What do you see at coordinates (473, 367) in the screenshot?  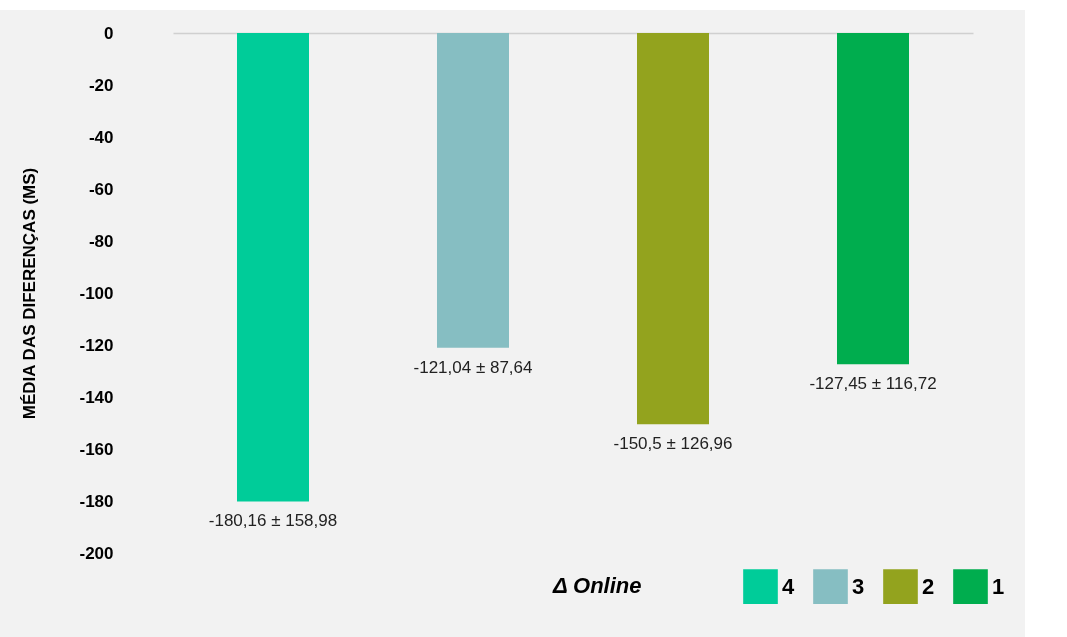 I see `data-label: -121,04 ± 87,64` at bounding box center [473, 367].